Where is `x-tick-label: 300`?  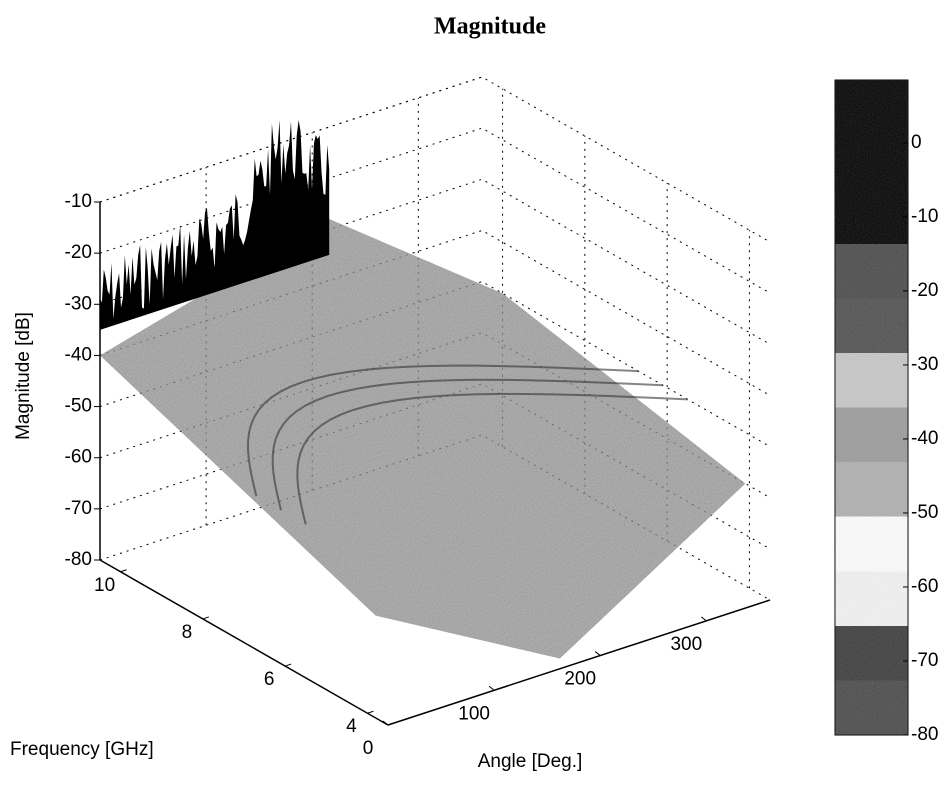 x-tick-label: 300 is located at coordinates (686, 644).